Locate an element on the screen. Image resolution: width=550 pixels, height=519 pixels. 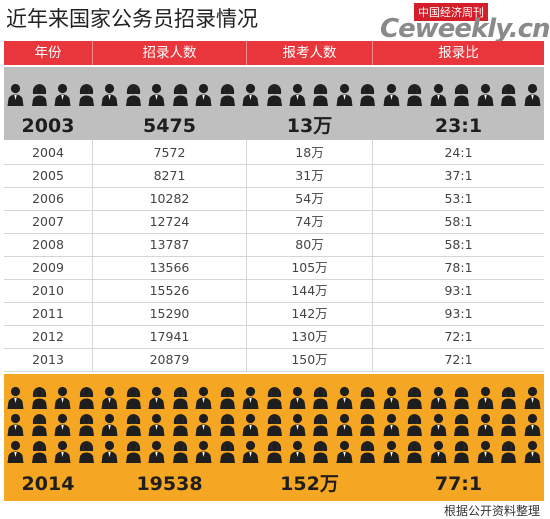
cell-year: 2007 is located at coordinates (48, 221).